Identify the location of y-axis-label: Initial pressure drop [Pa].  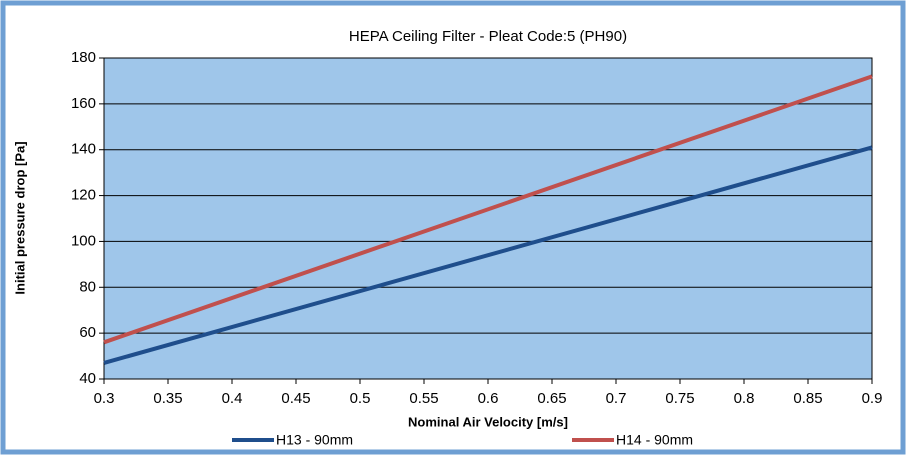
(19, 217).